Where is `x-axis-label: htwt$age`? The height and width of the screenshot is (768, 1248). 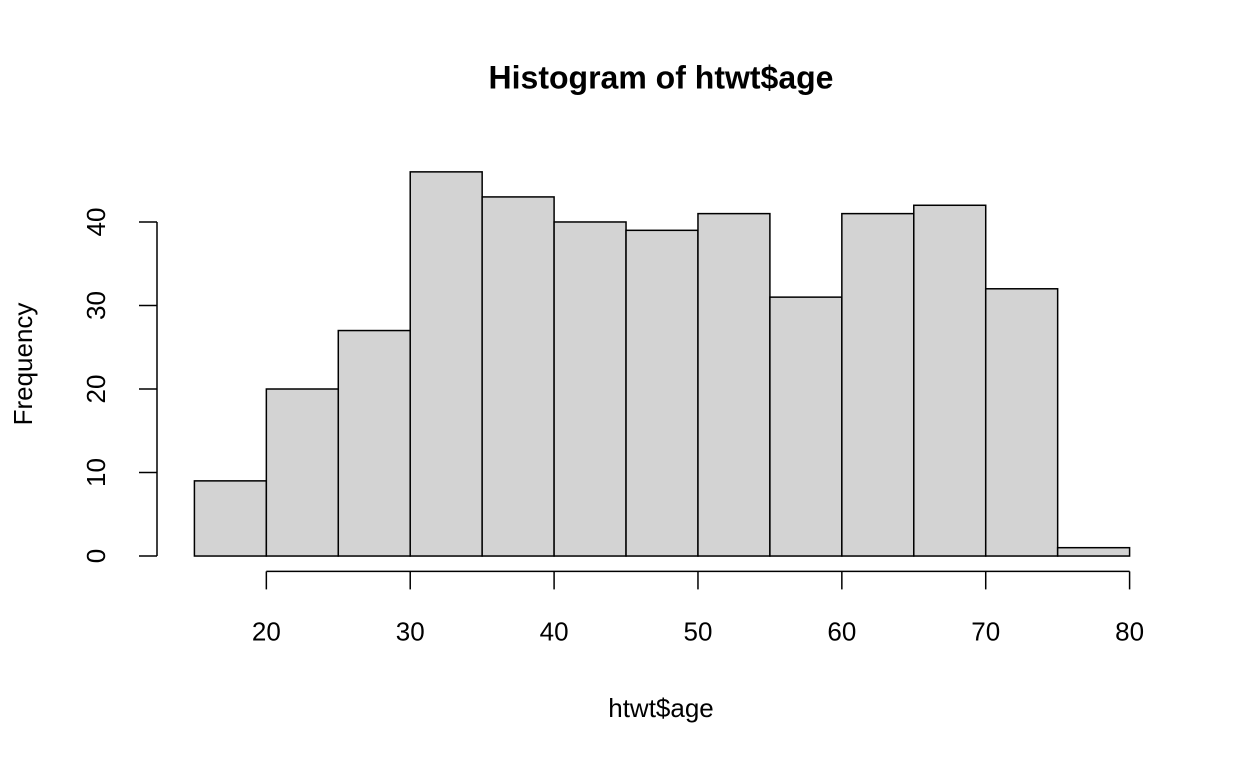
x-axis-label: htwt$age is located at coordinates (661, 708).